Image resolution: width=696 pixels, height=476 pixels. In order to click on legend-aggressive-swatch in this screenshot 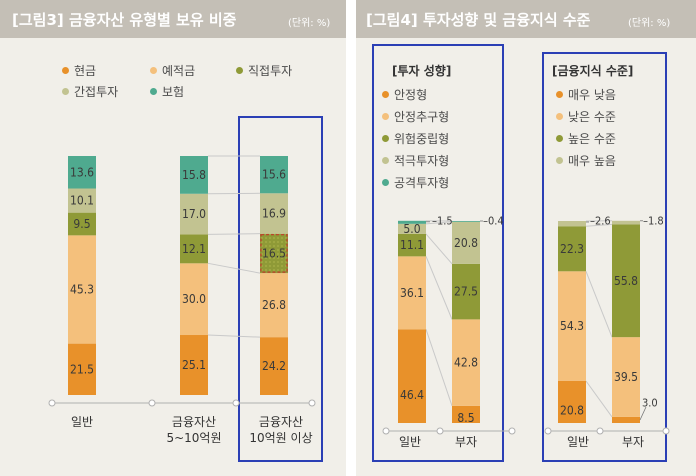, I will do `click(385, 182)`.